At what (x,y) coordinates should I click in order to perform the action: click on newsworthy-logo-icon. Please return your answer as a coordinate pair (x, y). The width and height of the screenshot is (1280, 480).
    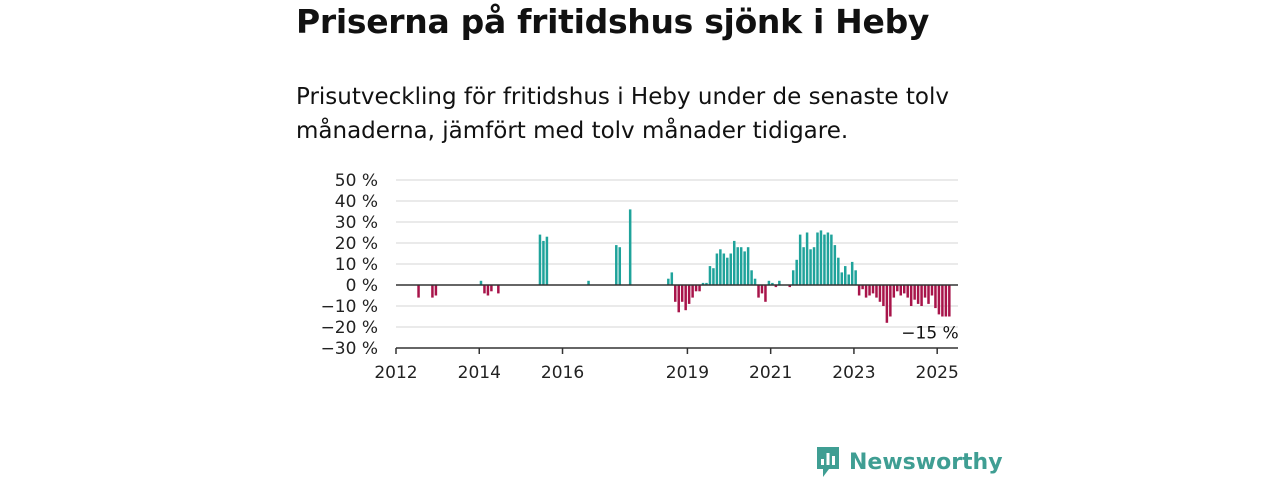
    Looking at the image, I should click on (828, 462).